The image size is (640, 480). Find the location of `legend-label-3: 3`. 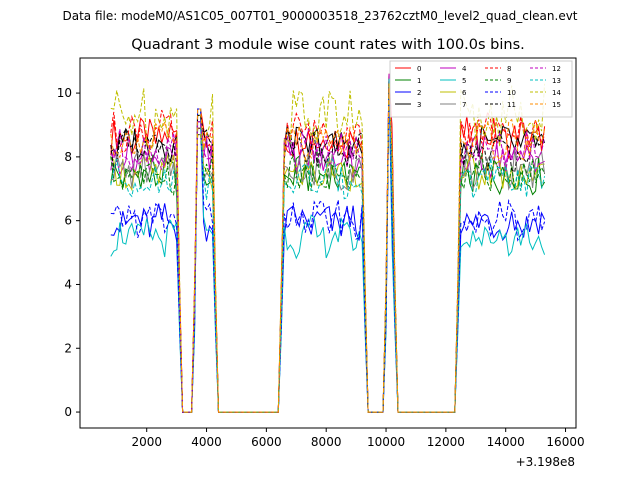

legend-label-3: 3 is located at coordinates (419, 105).